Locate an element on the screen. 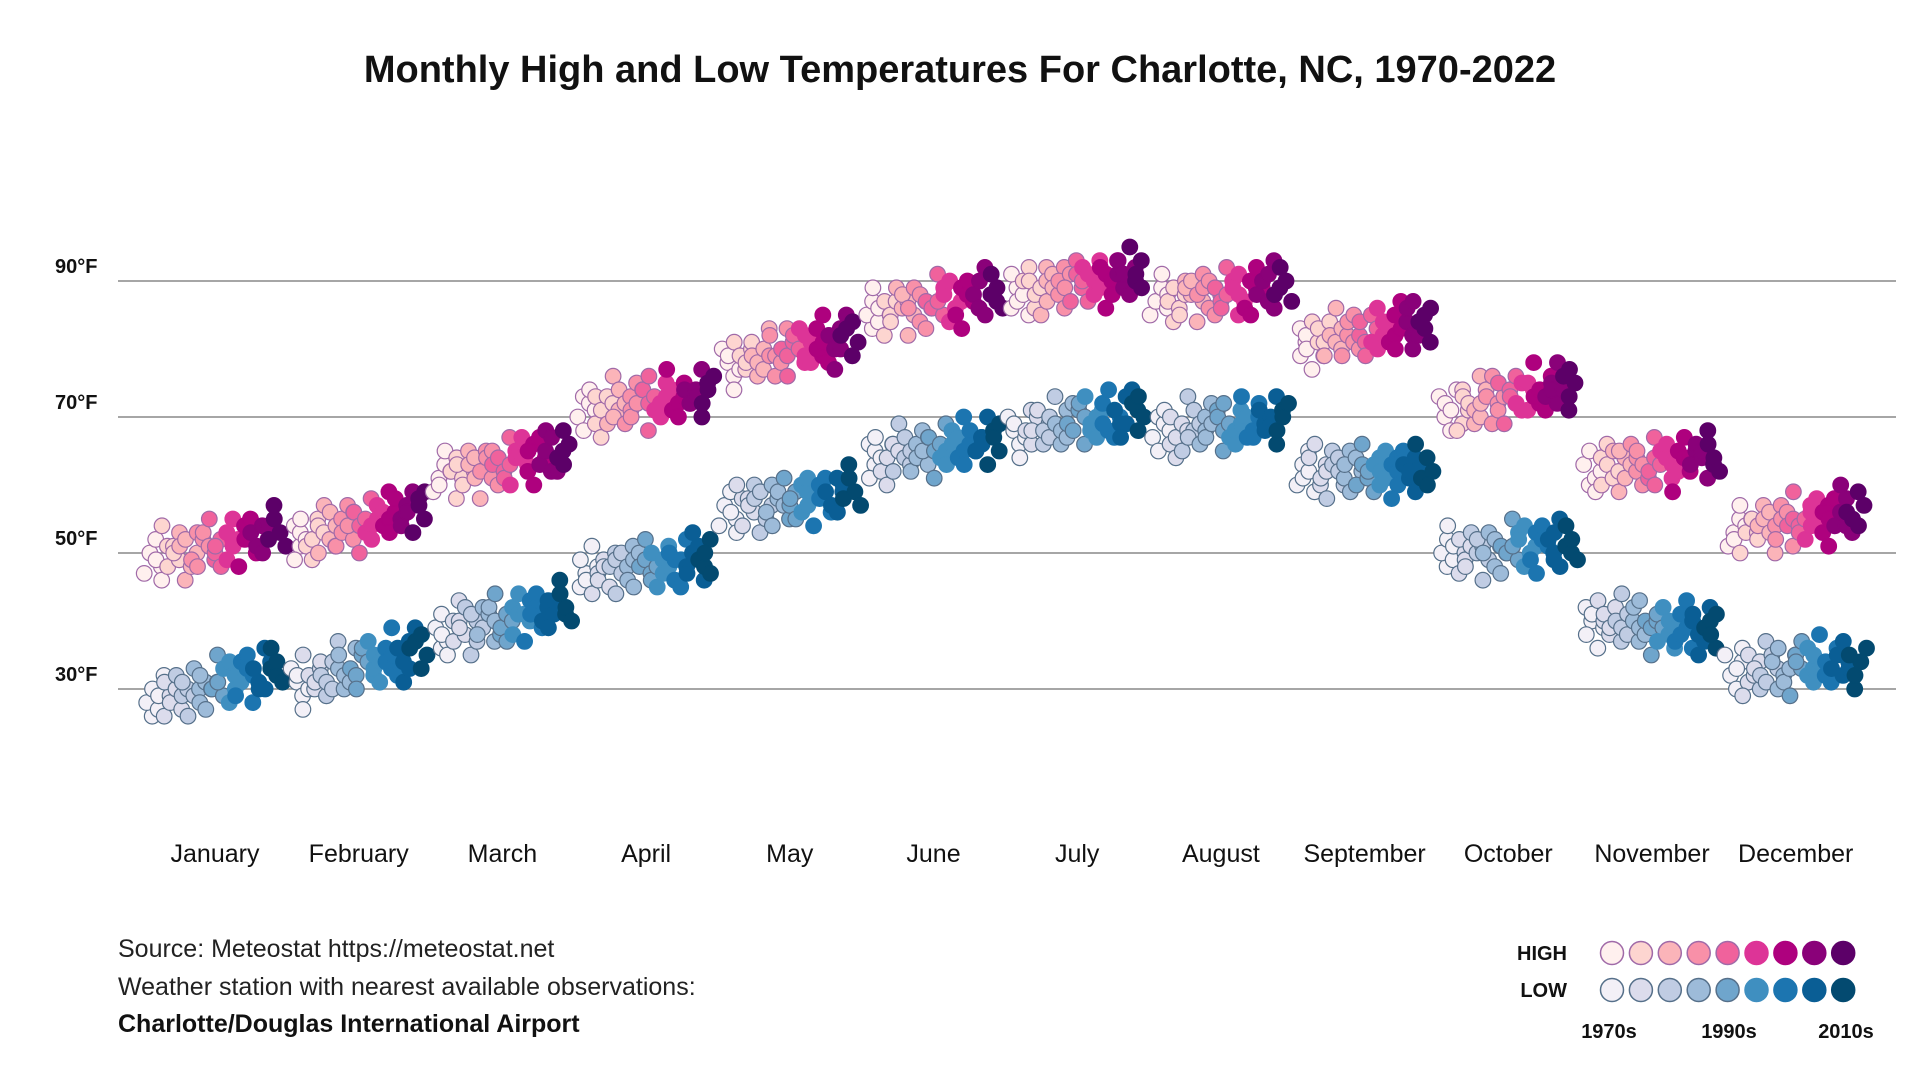  month-label: November is located at coordinates (1651, 854).